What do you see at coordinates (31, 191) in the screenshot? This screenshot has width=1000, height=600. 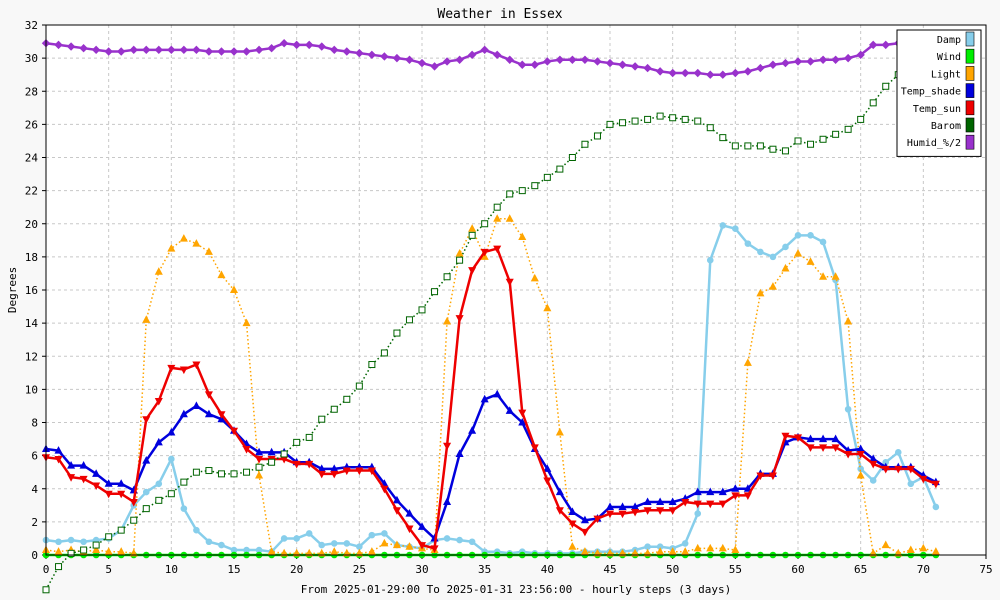 I see `y-tick-label: 22` at bounding box center [31, 191].